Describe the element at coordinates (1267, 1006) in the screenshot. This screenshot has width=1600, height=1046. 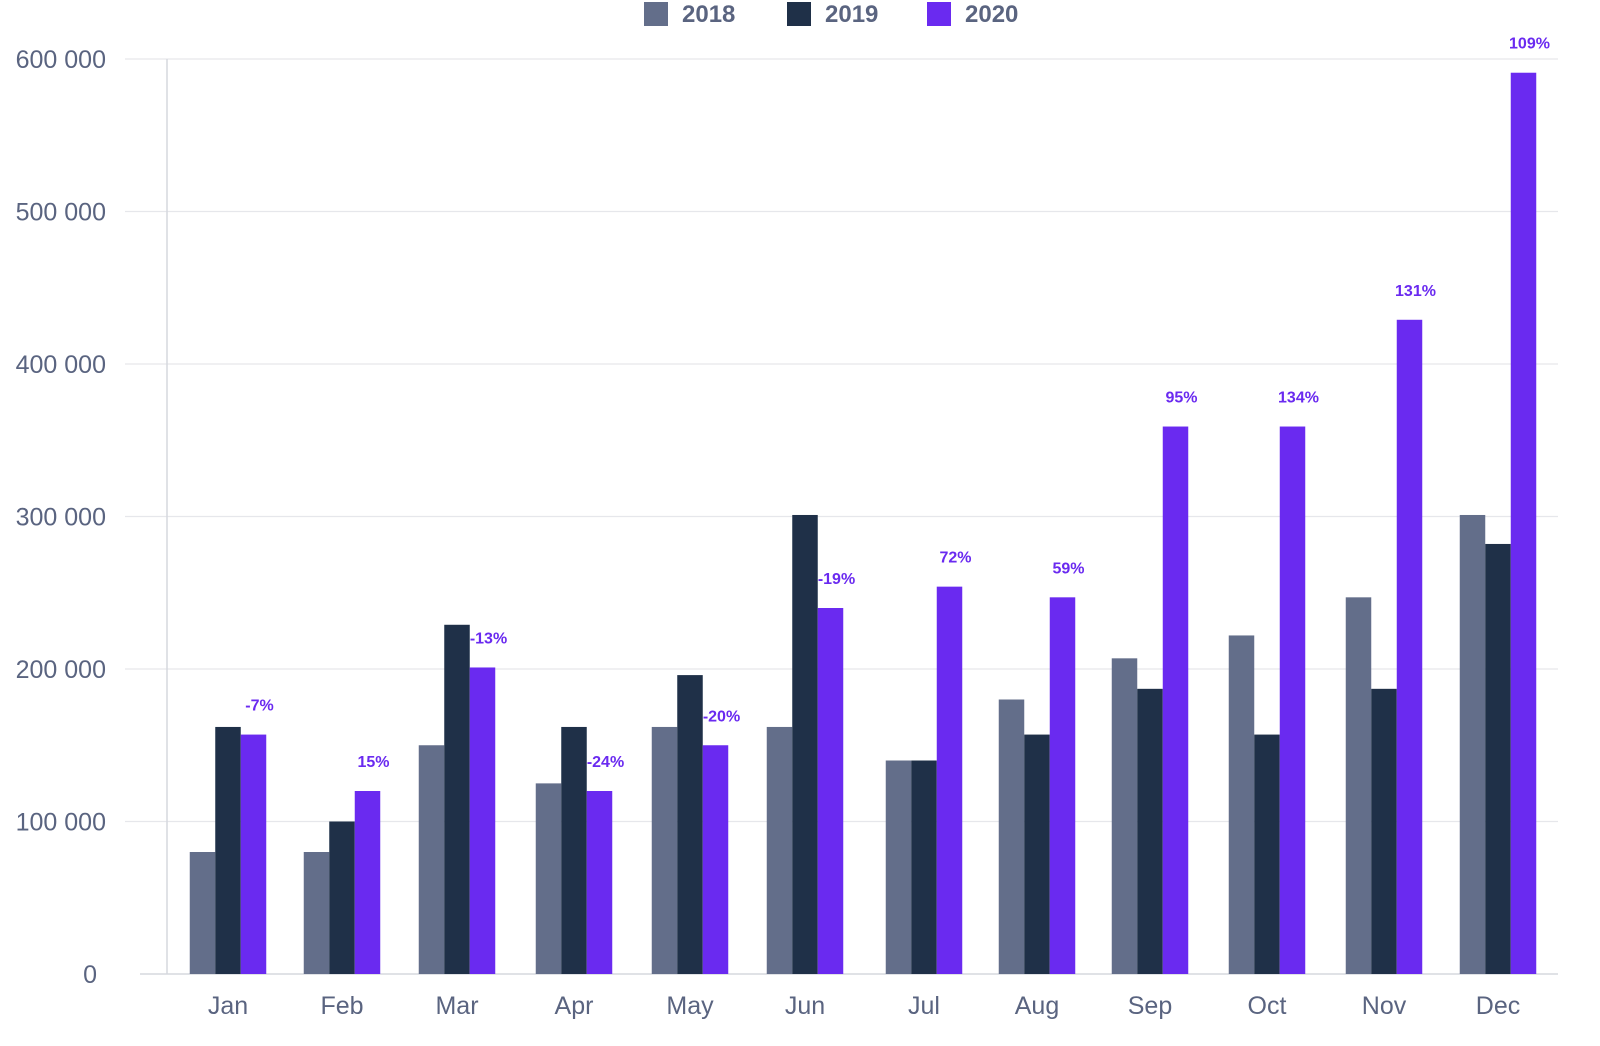
I see `x-tick-label: Oct` at that location.